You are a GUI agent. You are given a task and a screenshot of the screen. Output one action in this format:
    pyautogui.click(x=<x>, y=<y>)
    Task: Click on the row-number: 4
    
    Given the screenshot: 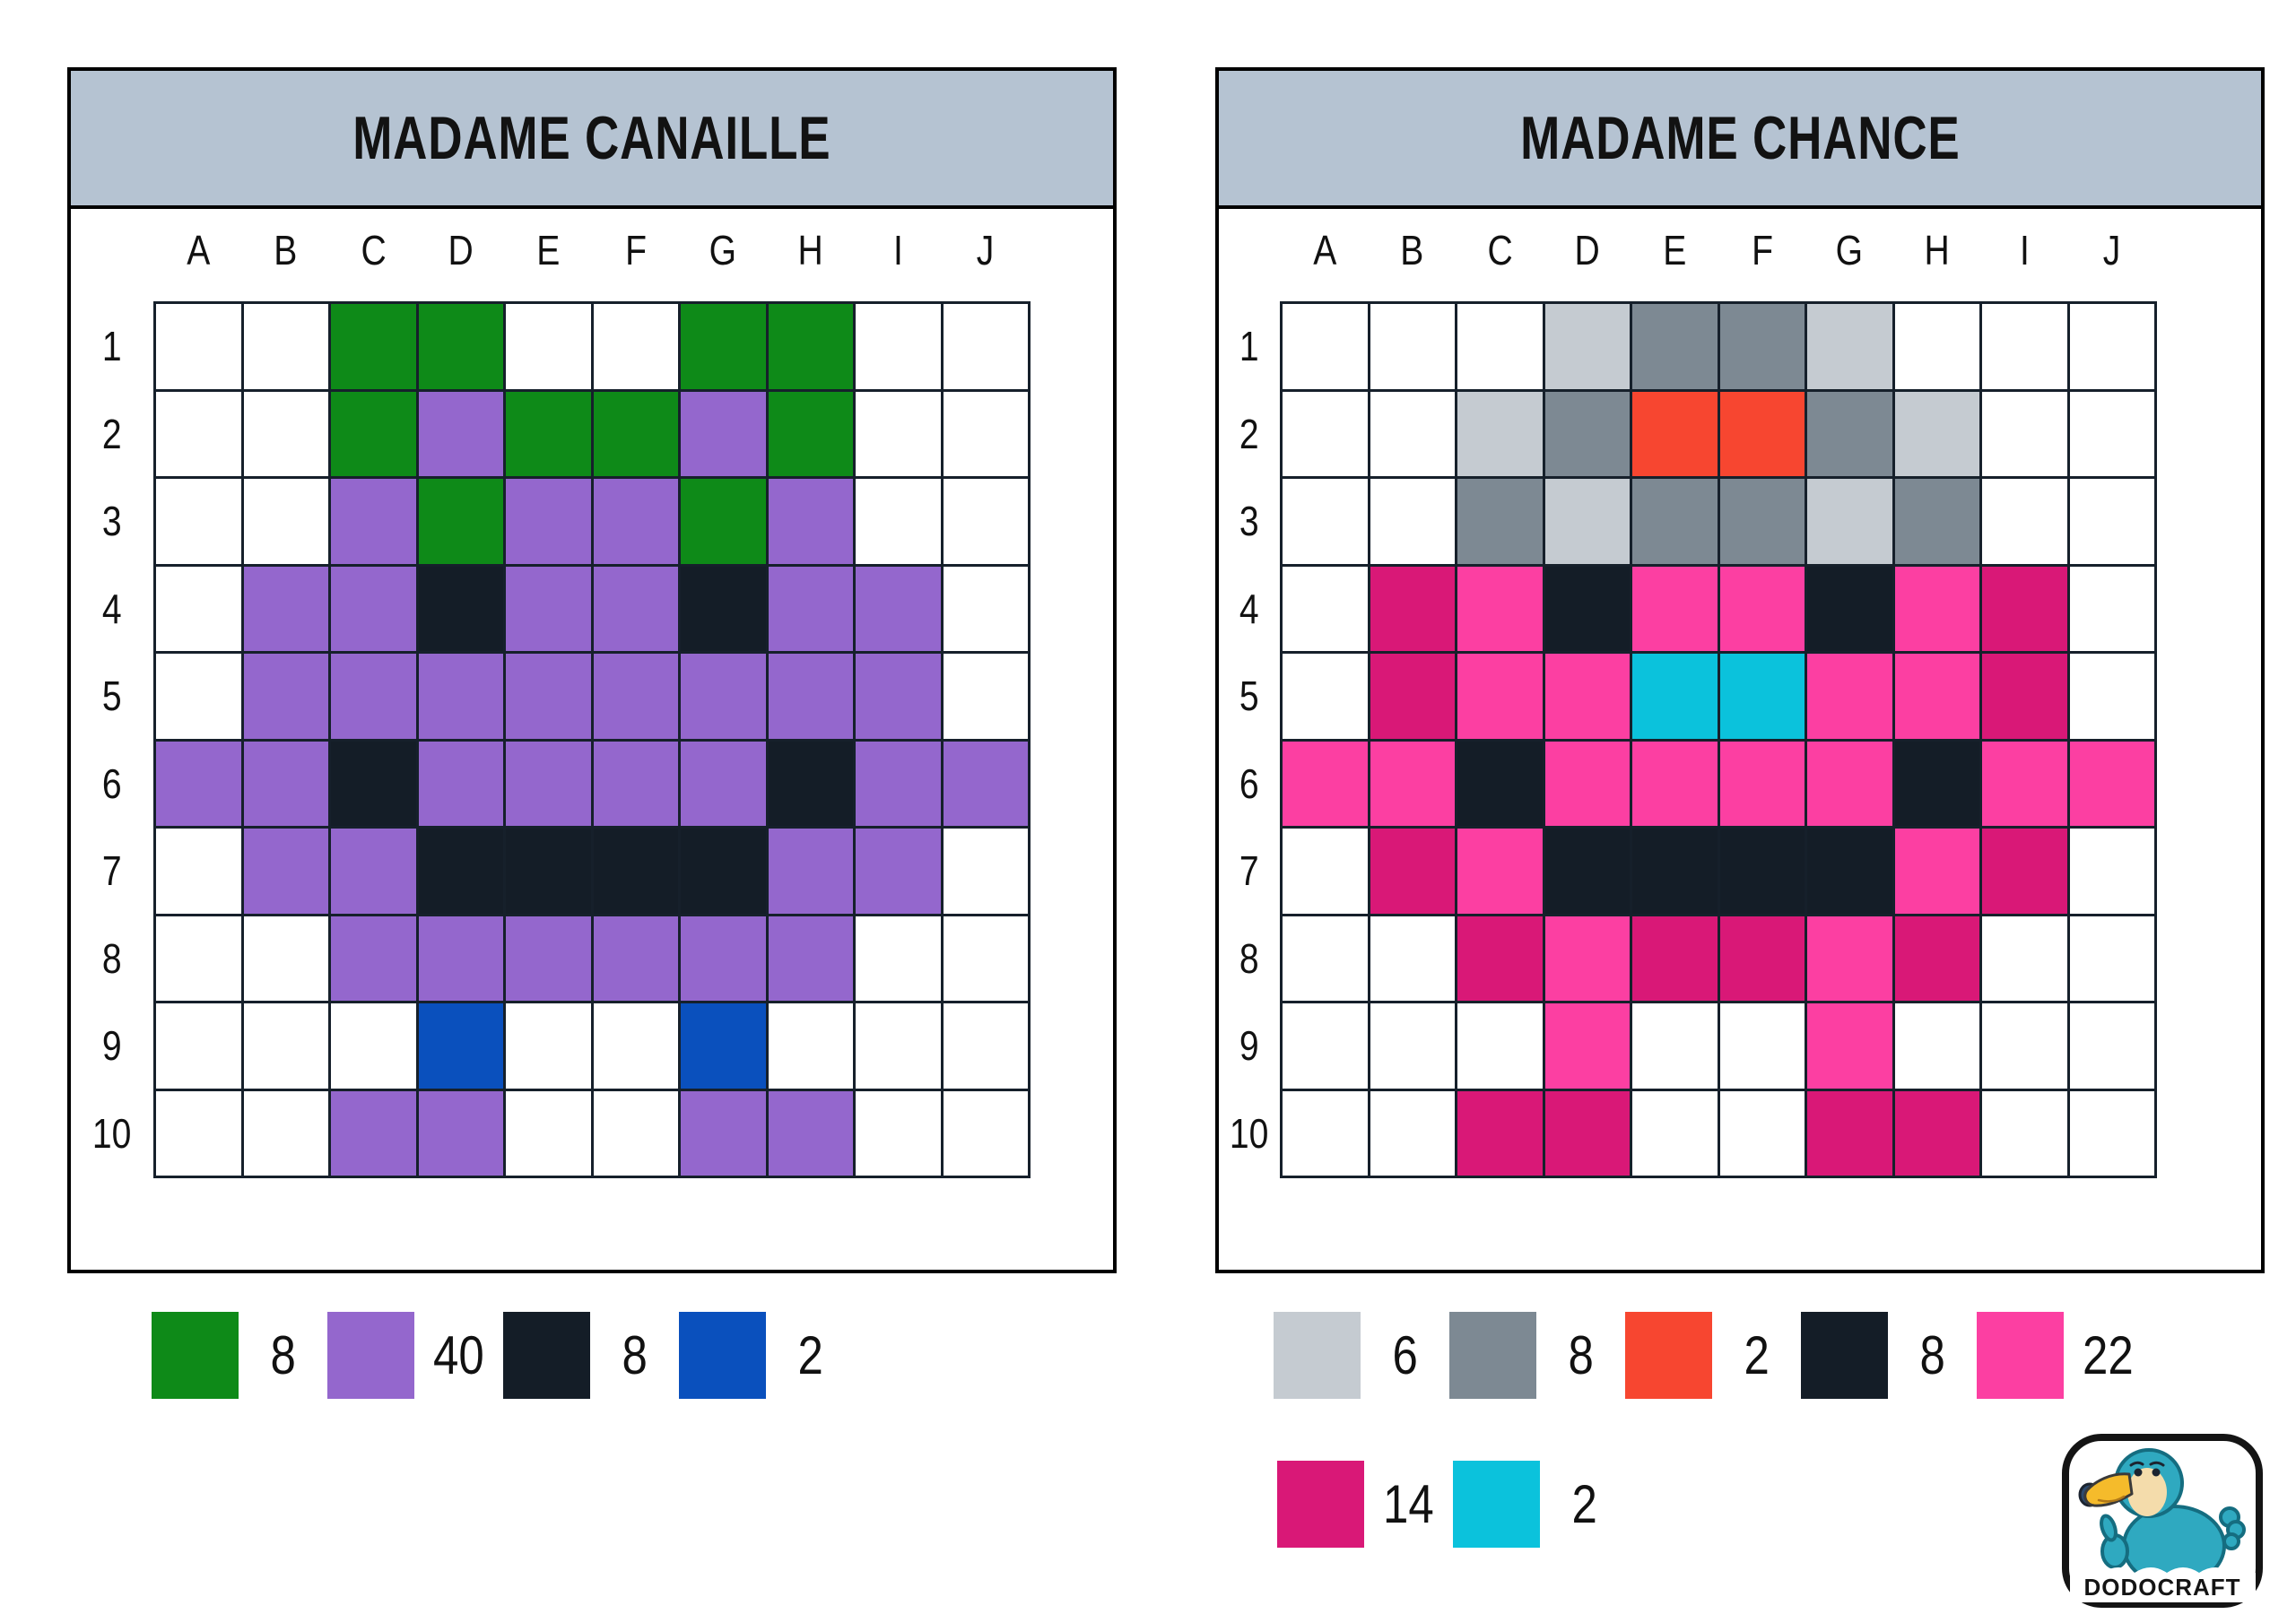 What is the action you would take?
    pyautogui.click(x=1249, y=608)
    